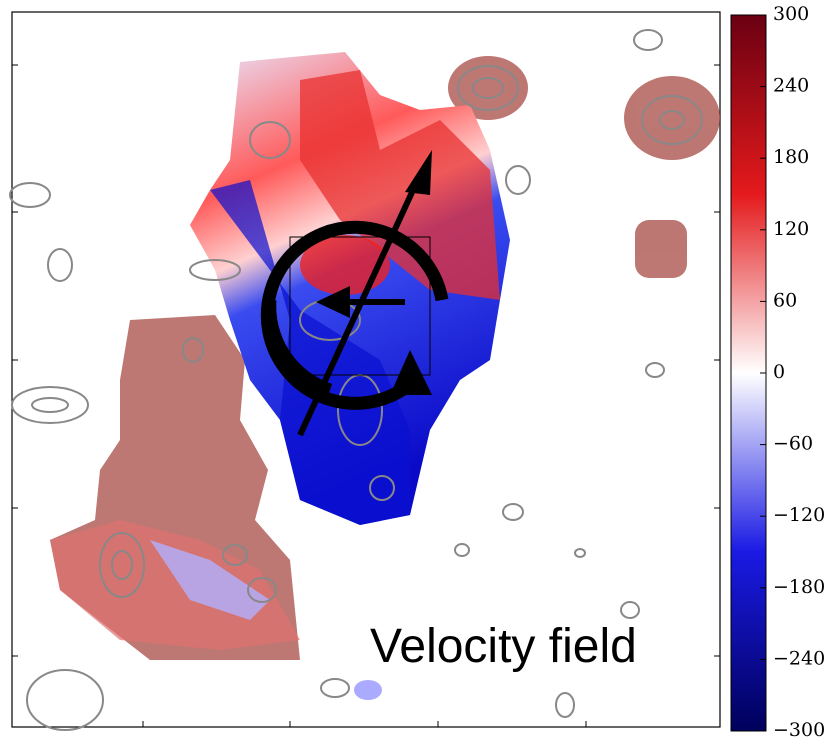  I want to click on colorbar-tick-label: 180, so click(791, 157).